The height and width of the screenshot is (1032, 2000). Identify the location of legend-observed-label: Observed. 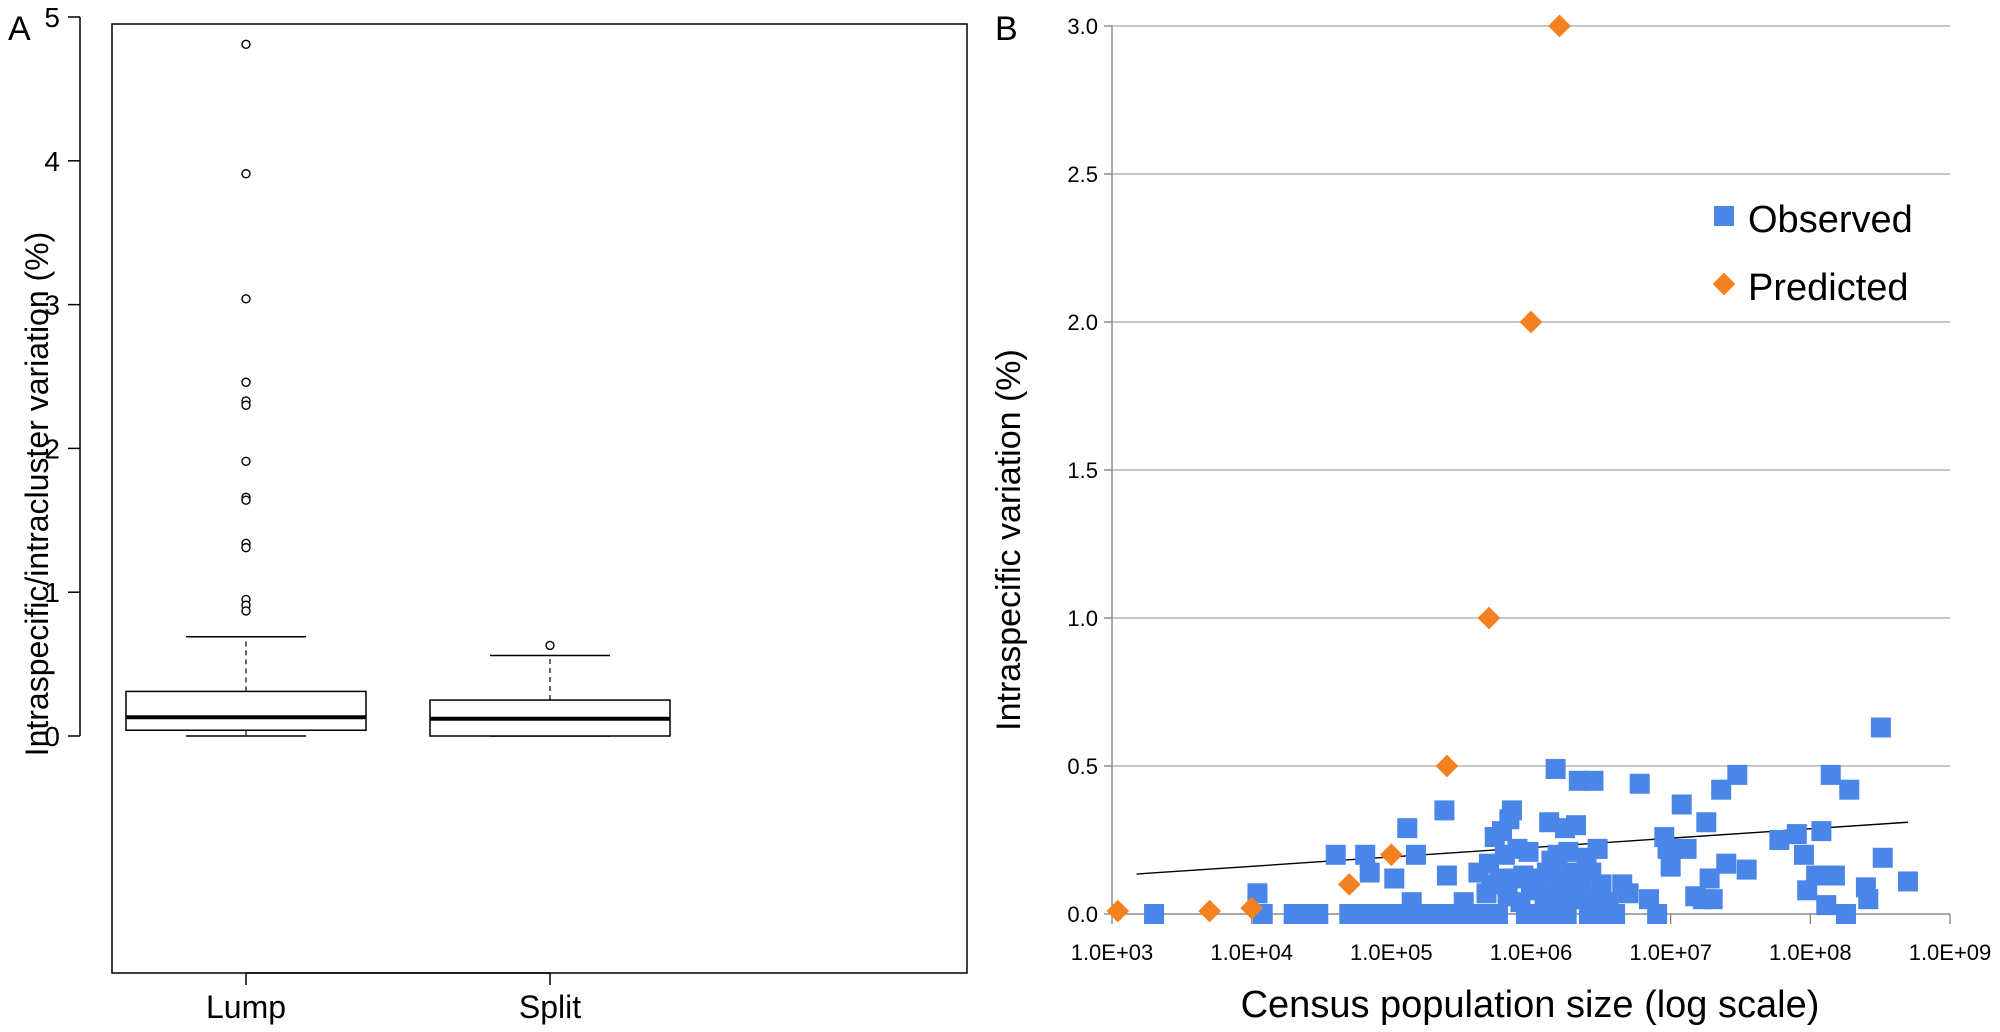
(1830, 220).